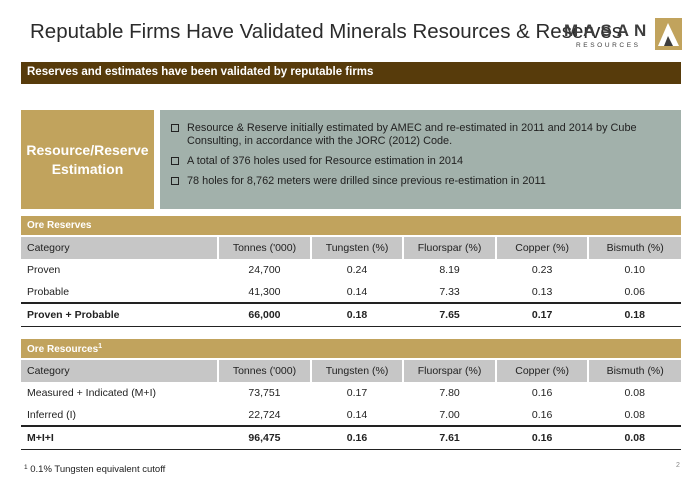 The image size is (692, 483). I want to click on table-cell: Inferred (I), so click(52, 414).